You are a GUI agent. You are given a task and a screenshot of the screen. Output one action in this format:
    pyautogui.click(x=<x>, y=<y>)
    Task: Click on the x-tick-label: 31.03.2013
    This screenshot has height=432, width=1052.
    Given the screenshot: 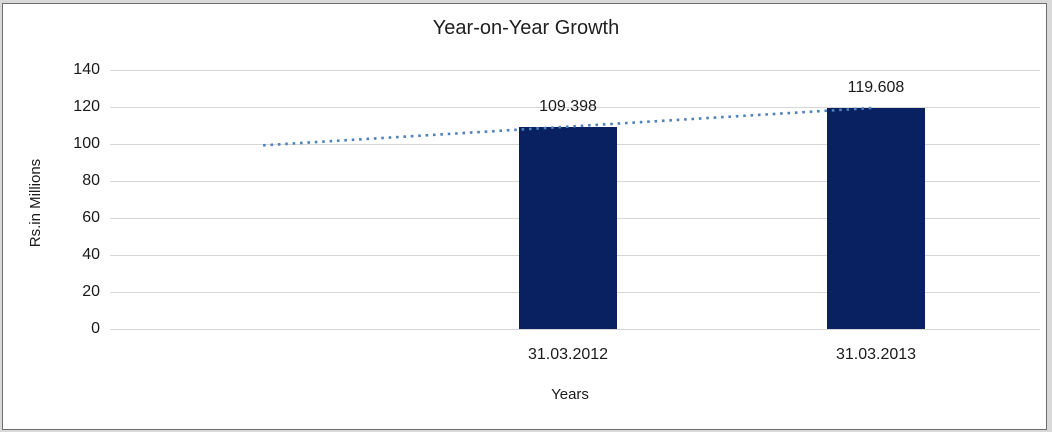 What is the action you would take?
    pyautogui.click(x=876, y=354)
    